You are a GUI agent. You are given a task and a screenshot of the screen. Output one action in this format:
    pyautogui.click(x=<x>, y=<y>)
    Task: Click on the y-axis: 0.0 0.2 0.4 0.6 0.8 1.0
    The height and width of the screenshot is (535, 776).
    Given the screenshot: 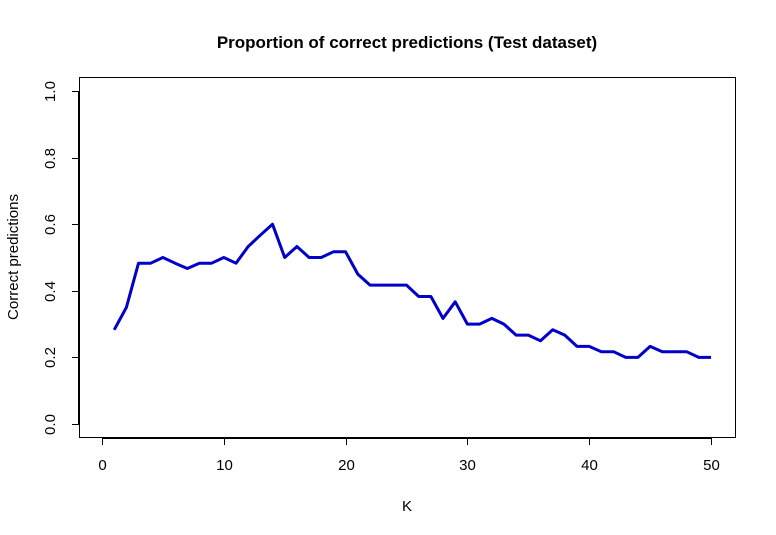 What is the action you would take?
    pyautogui.click(x=60, y=258)
    